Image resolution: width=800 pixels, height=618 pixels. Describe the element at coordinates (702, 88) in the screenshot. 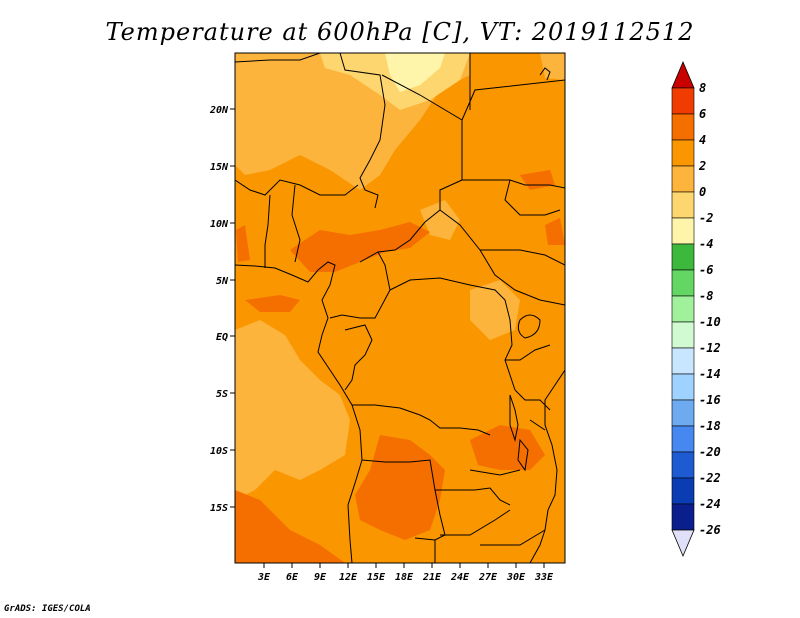

I see `colorbar-label: 8` at that location.